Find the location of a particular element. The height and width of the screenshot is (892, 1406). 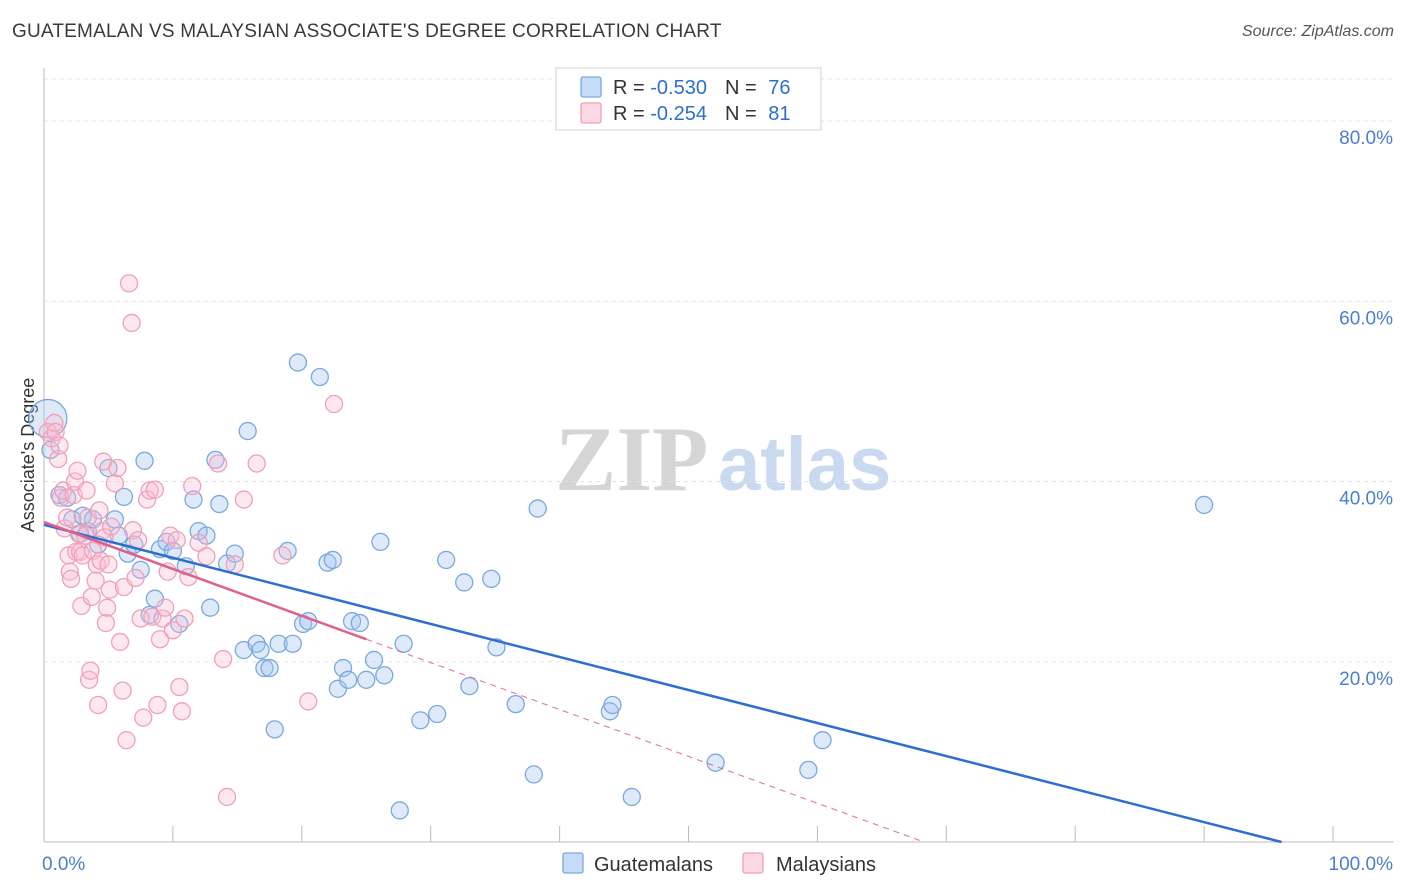

legend-row-malaysians: R = -0.254 N = 81 is located at coordinates (701, 114).